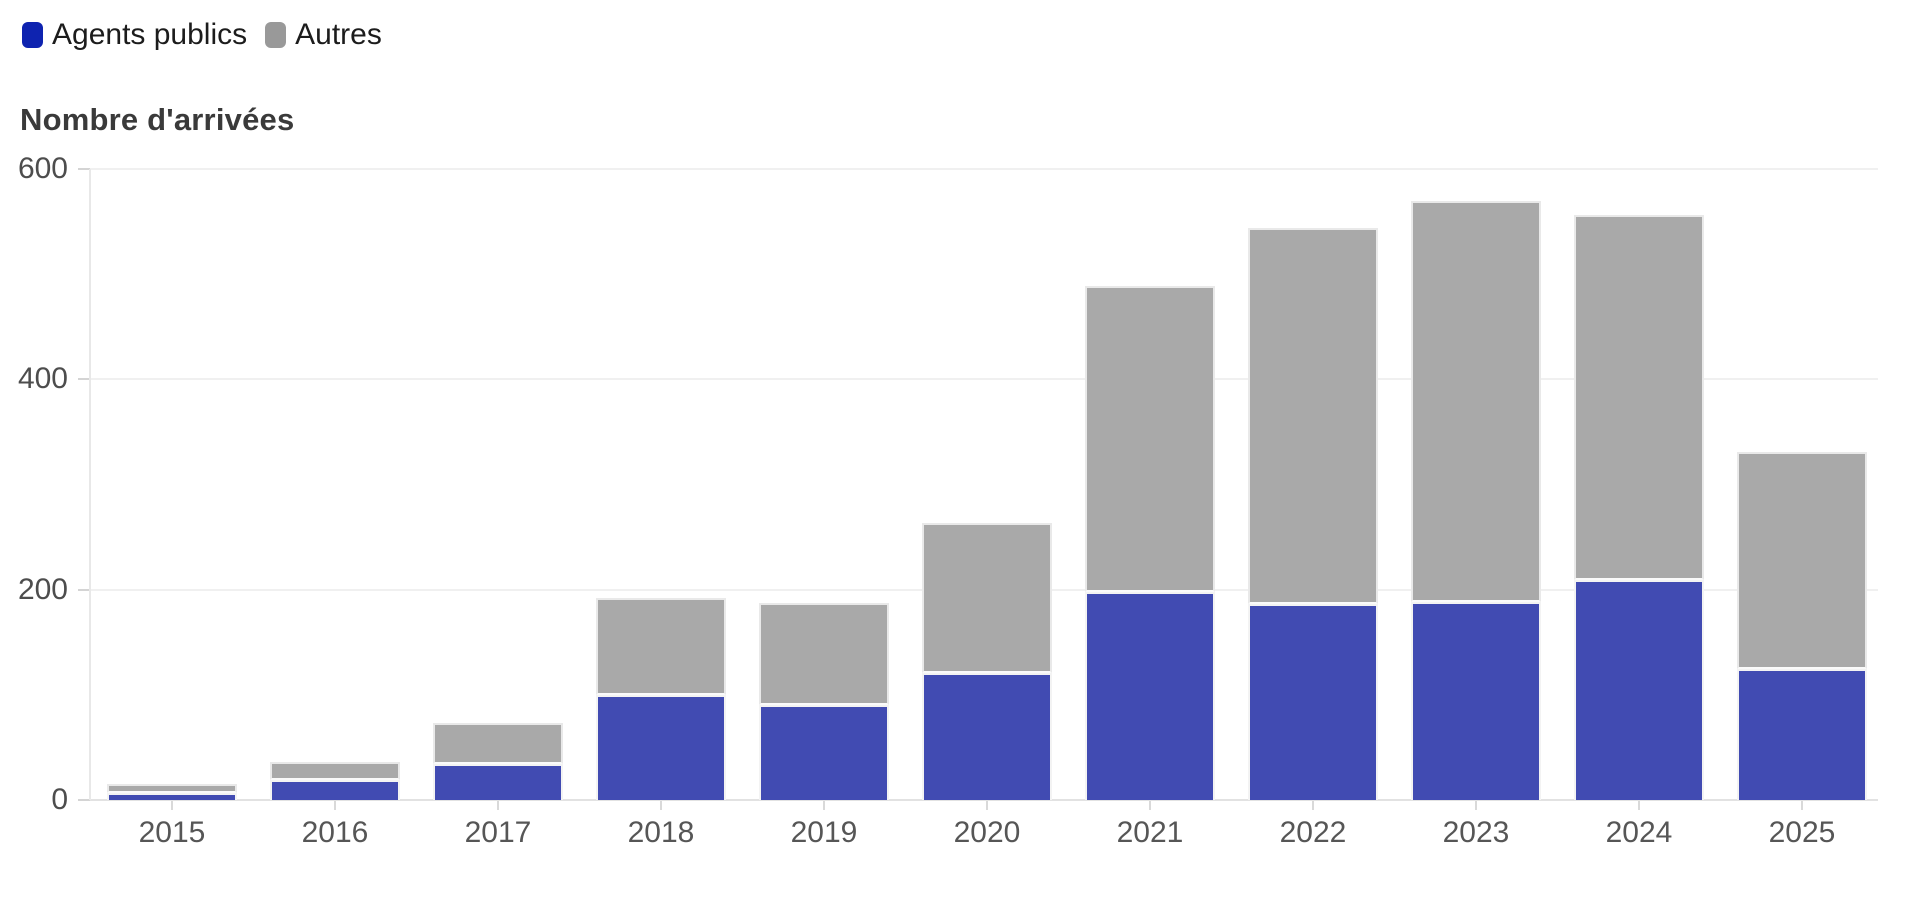  Describe the element at coordinates (338, 34) in the screenshot. I see `legend-label-autres: Autres` at that location.